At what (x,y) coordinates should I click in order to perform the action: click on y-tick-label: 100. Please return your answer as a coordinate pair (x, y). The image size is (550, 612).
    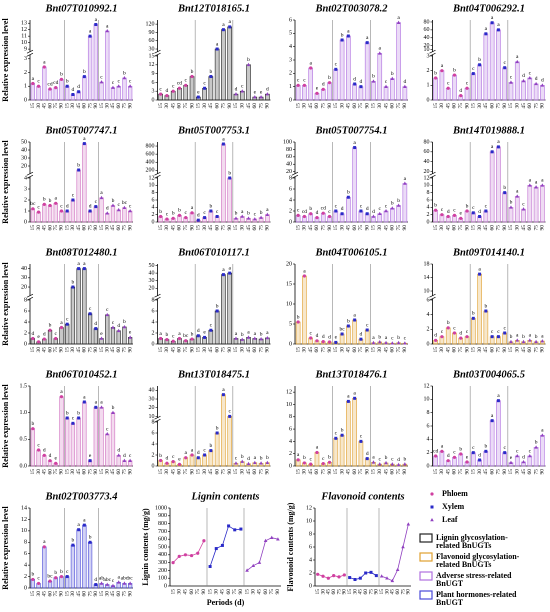
    Looking at the image, I should click on (162, 579).